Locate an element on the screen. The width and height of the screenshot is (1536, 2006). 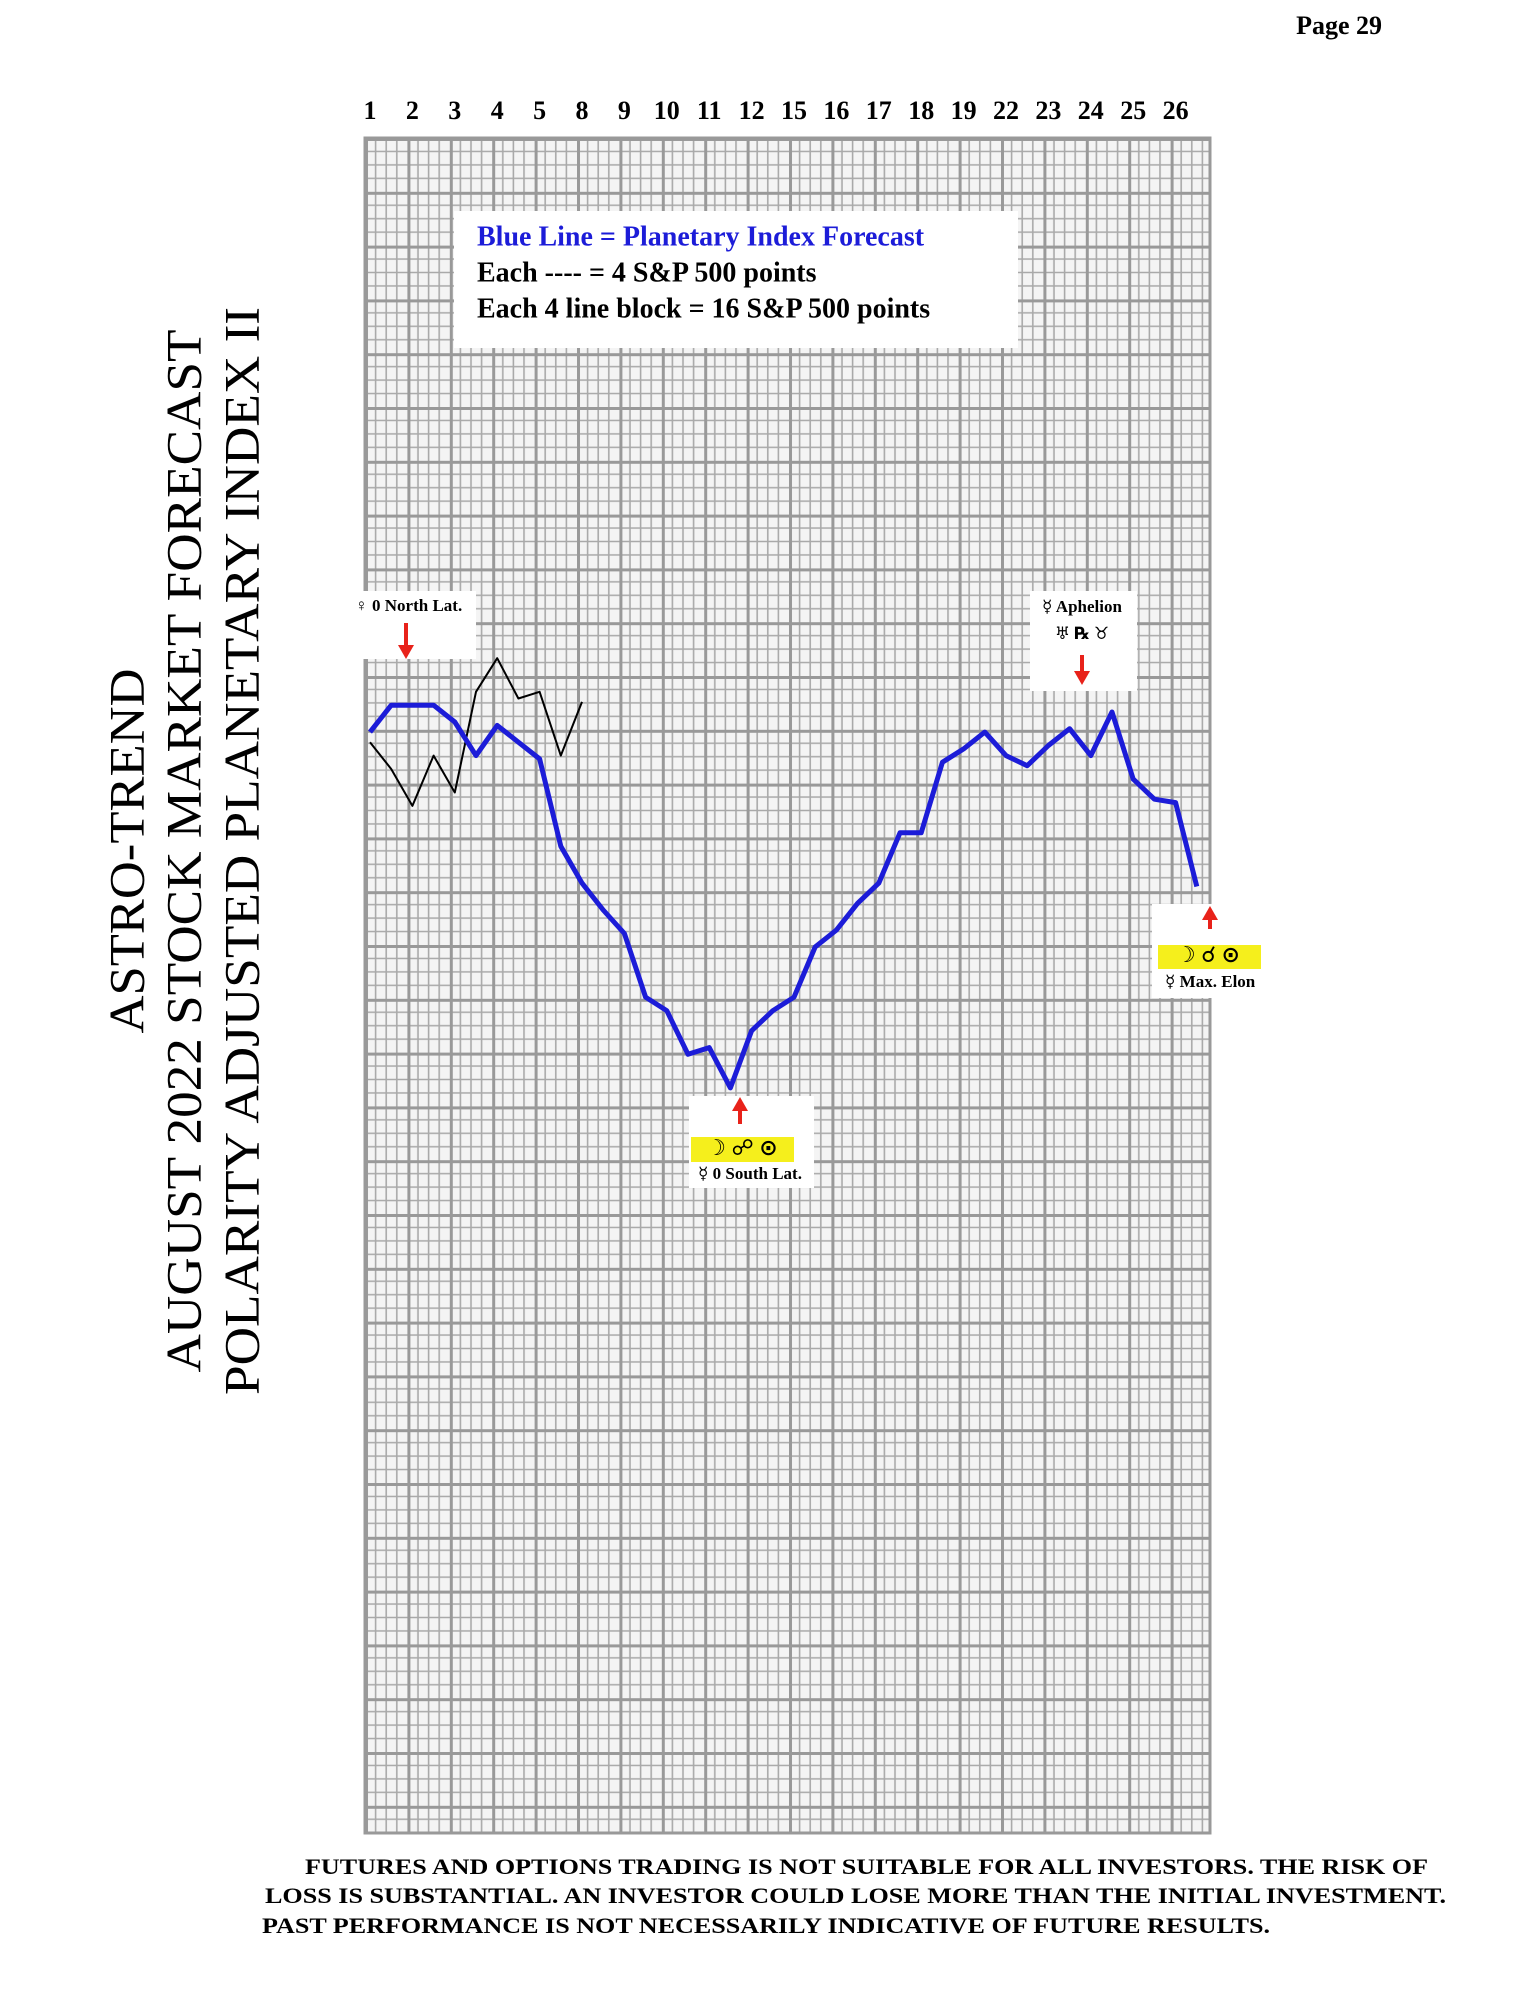
annotation-box is located at coordinates (414, 625).